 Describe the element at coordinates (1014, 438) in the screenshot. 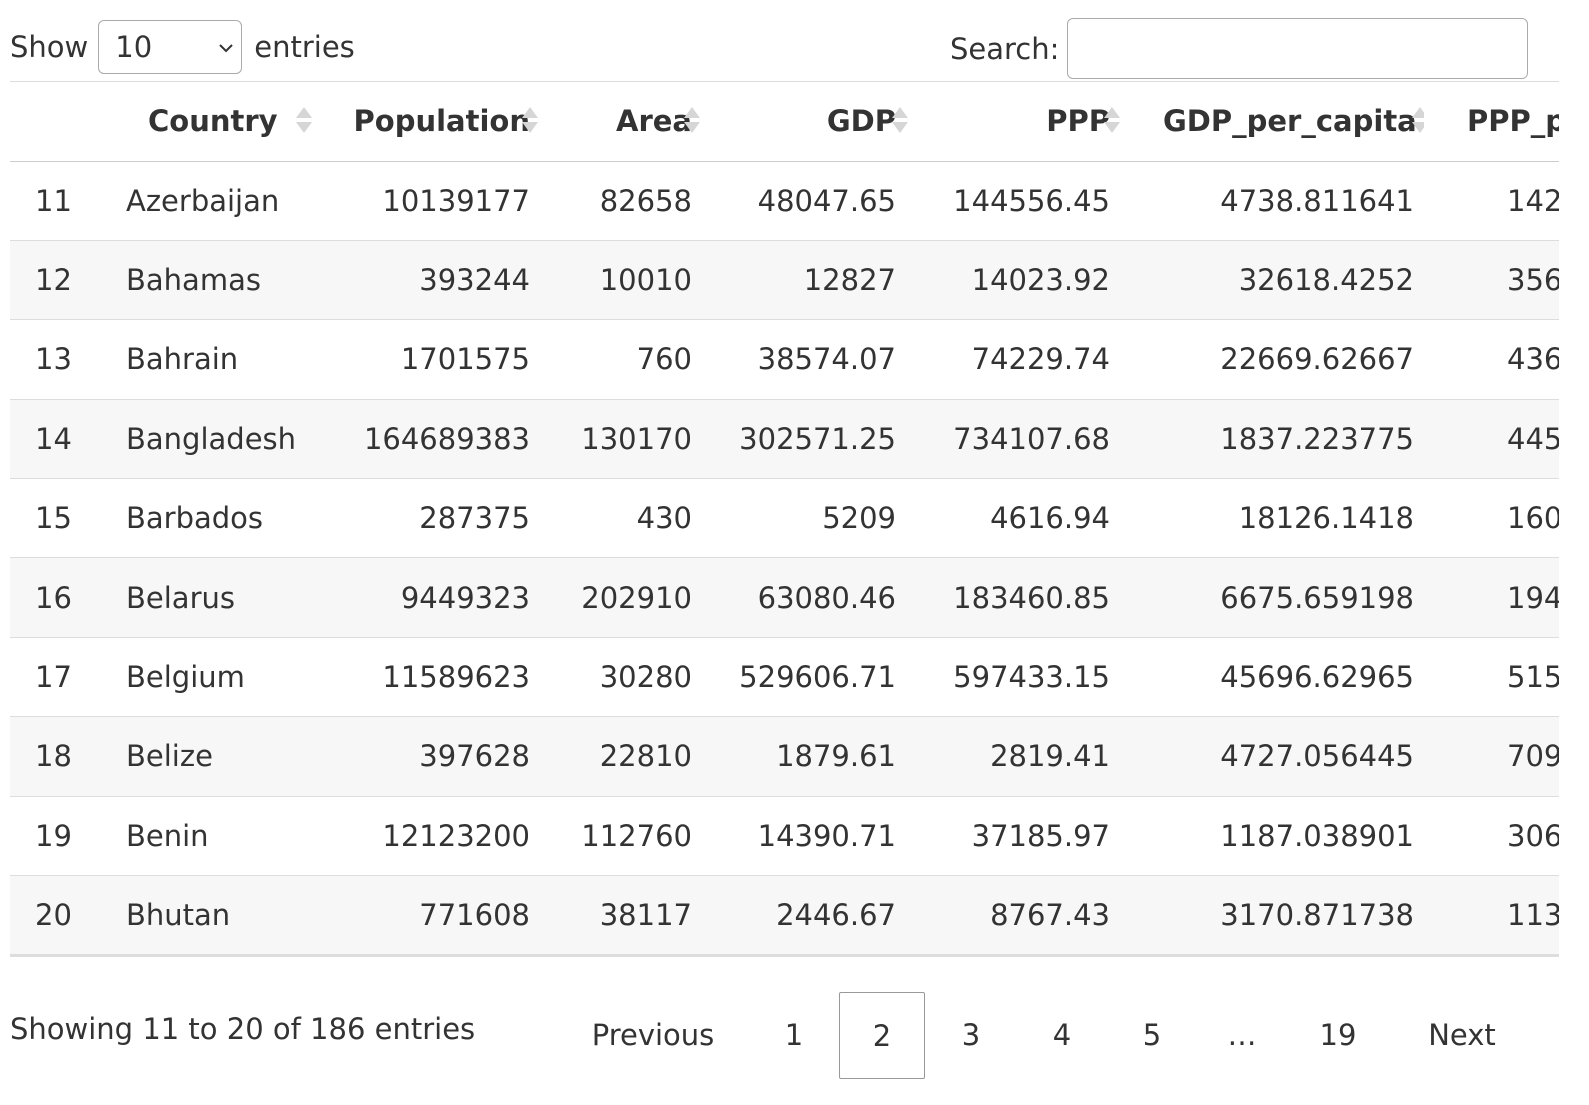

I see `cell-ppp: 734107.68` at that location.